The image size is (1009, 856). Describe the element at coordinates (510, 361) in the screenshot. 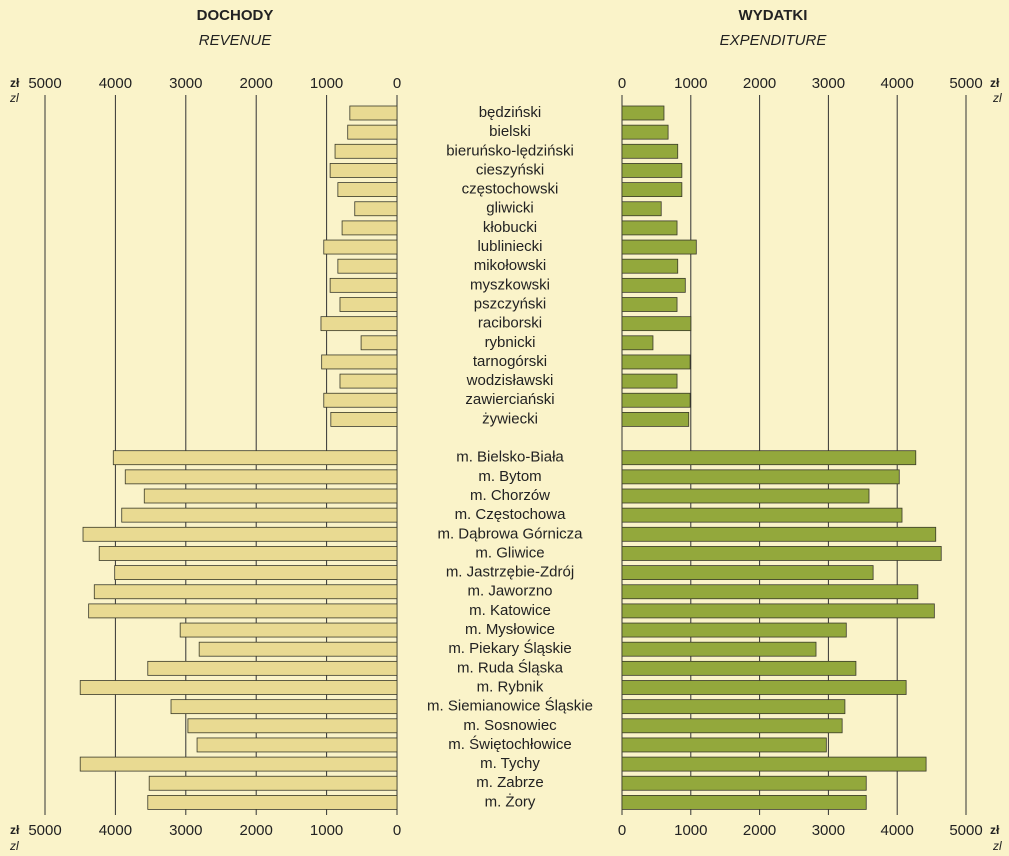

I see `category-label: tarnogórski` at that location.